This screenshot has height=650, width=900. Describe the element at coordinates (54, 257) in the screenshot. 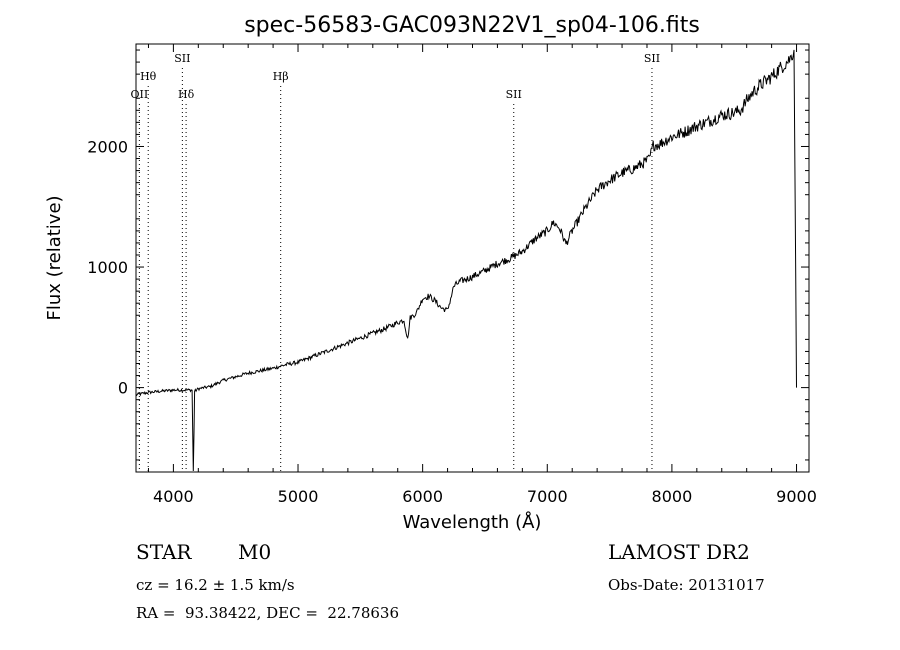

I see `y-axis-label: Flux (relative)` at that location.